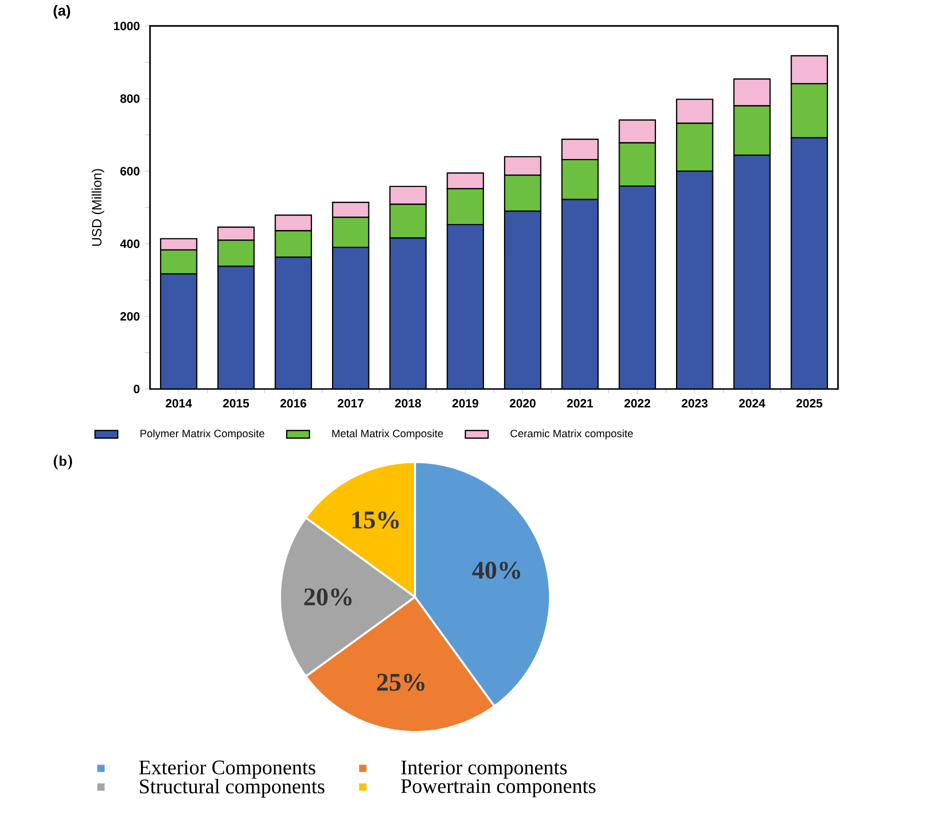 Image resolution: width=932 pixels, height=813 pixels. What do you see at coordinates (179, 403) in the screenshot?
I see `x-tick-label: 2014` at bounding box center [179, 403].